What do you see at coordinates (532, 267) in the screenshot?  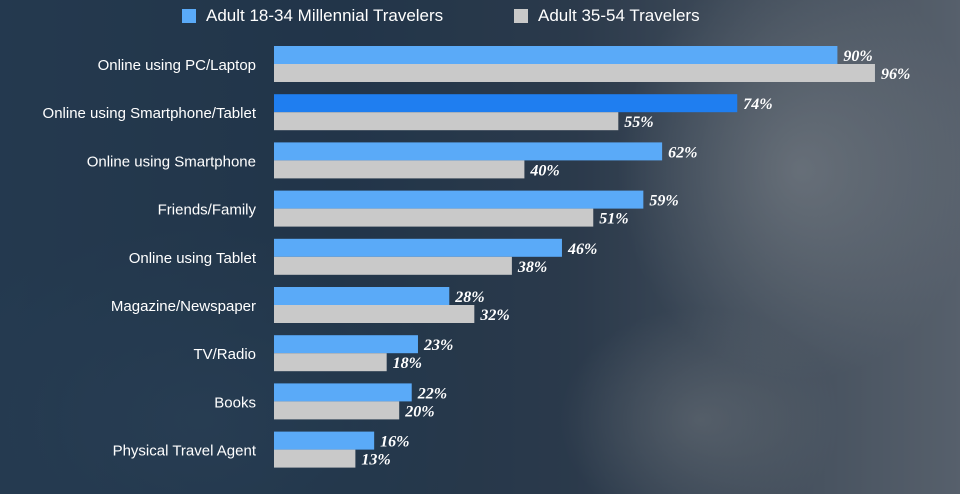 I see `value-label-adult-35-54: 38%` at bounding box center [532, 267].